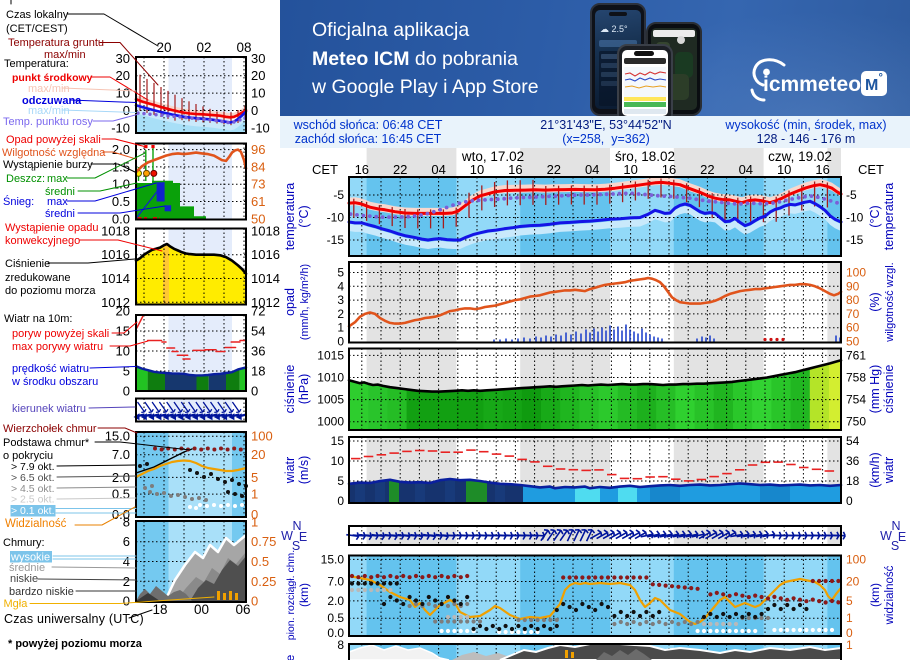  What do you see at coordinates (290, 216) in the screenshot?
I see `svg-text: temperatura` at bounding box center [290, 216].